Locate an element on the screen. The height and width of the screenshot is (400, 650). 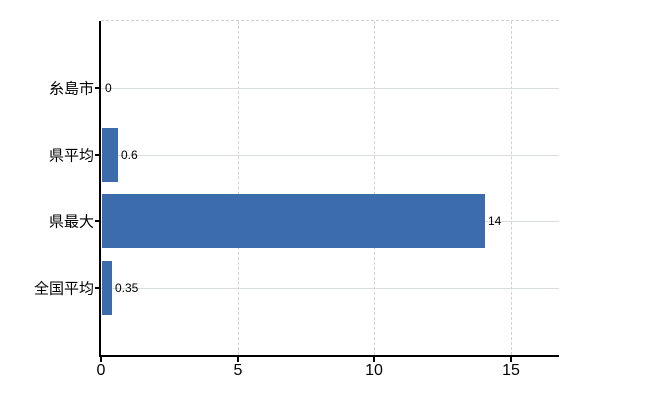
value-label: 0 is located at coordinates (108, 88).